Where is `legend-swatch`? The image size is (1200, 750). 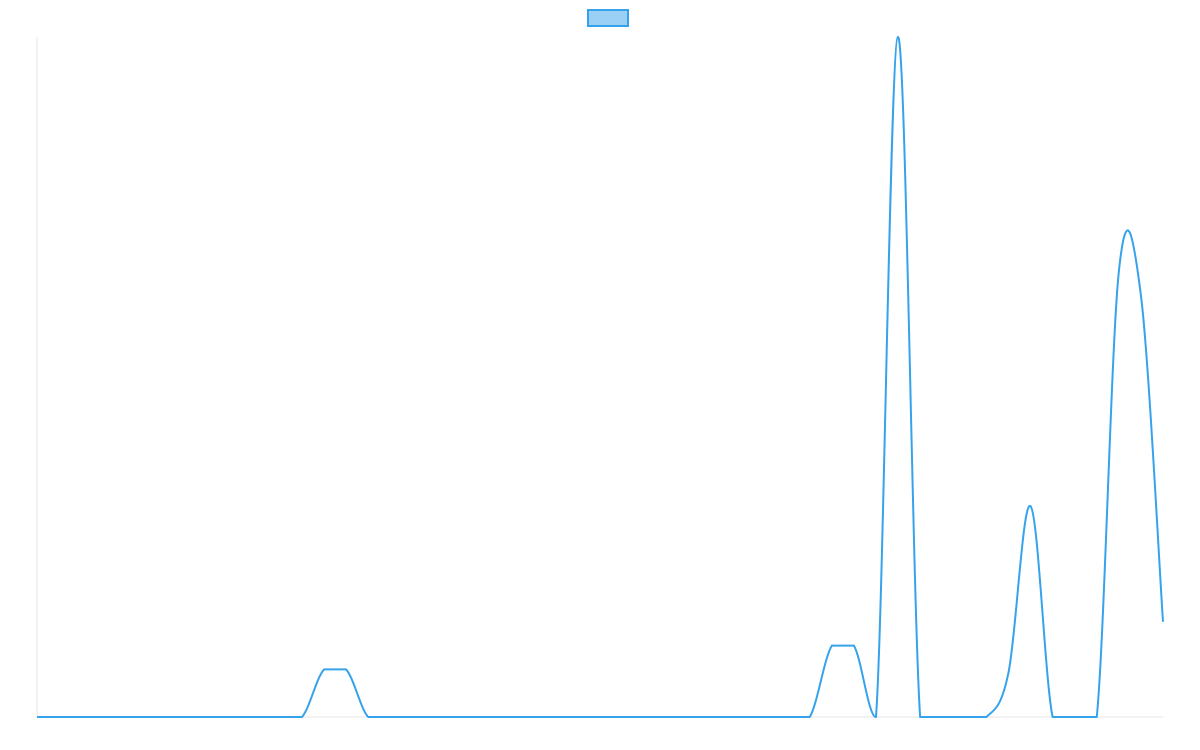 legend-swatch is located at coordinates (608, 18).